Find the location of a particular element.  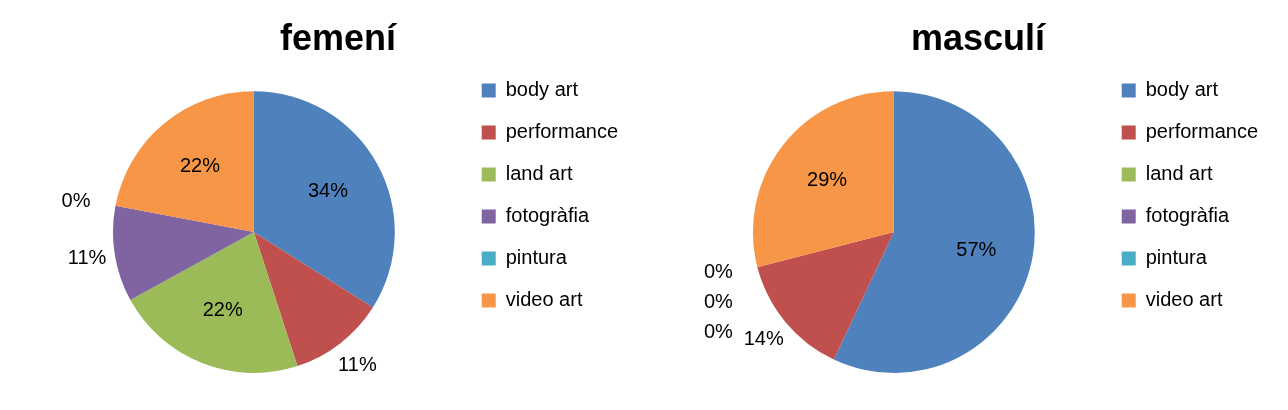

data-label: 57% is located at coordinates (976, 249).